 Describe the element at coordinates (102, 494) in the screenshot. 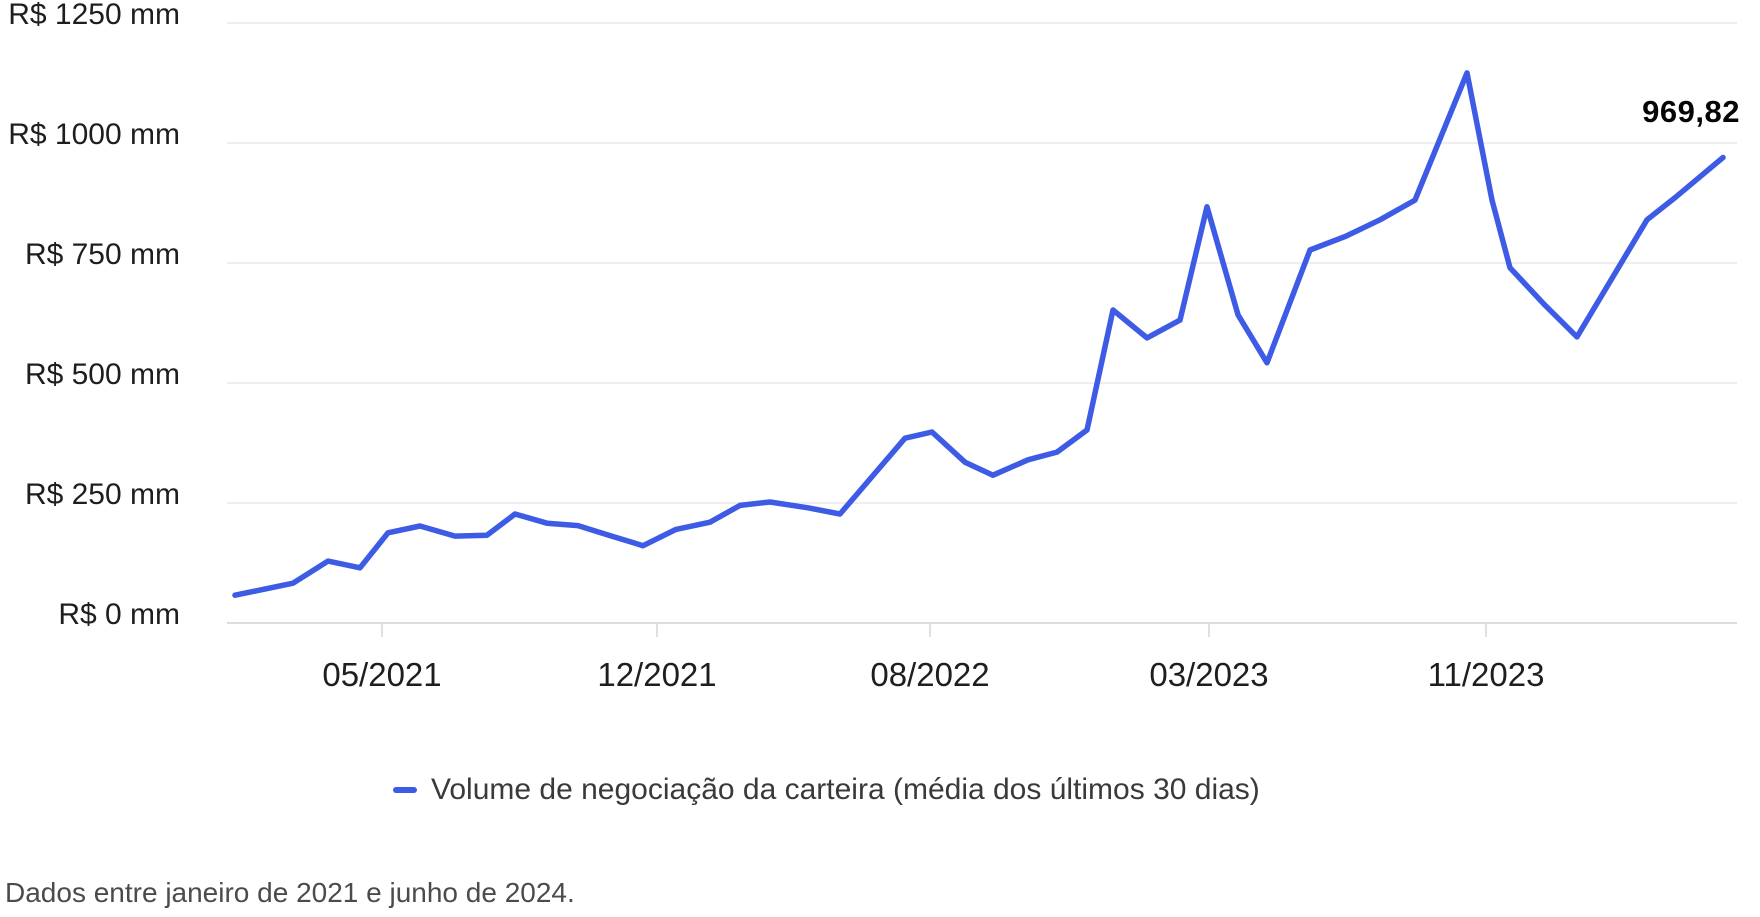

I see `y-tick-label: R$ 250 mm` at that location.